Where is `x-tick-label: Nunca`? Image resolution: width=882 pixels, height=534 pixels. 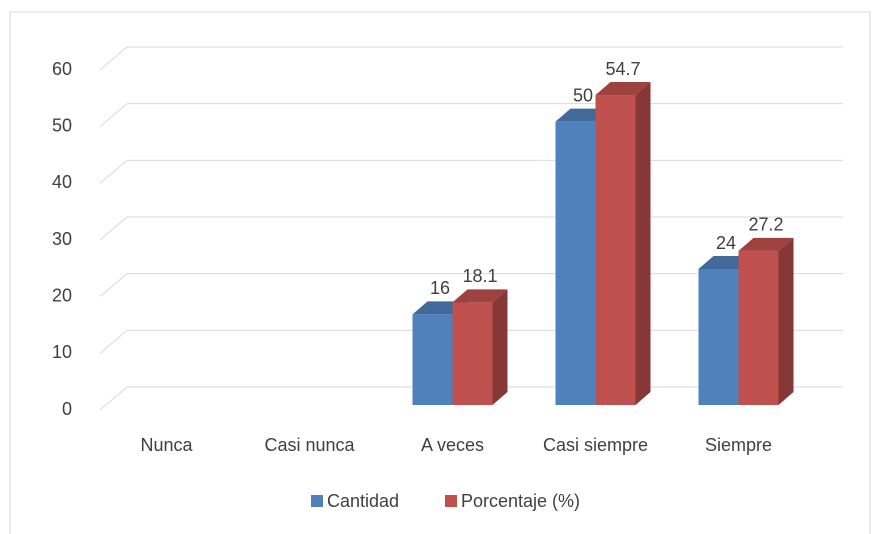 x-tick-label: Nunca is located at coordinates (166, 445).